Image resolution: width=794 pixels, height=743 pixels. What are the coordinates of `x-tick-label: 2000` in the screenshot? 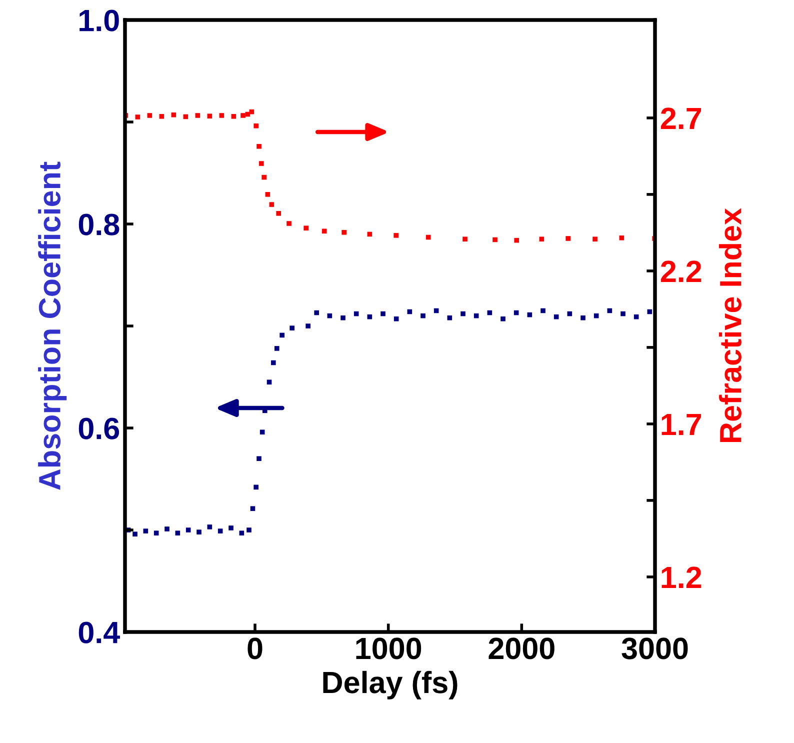 It's located at (521, 649).